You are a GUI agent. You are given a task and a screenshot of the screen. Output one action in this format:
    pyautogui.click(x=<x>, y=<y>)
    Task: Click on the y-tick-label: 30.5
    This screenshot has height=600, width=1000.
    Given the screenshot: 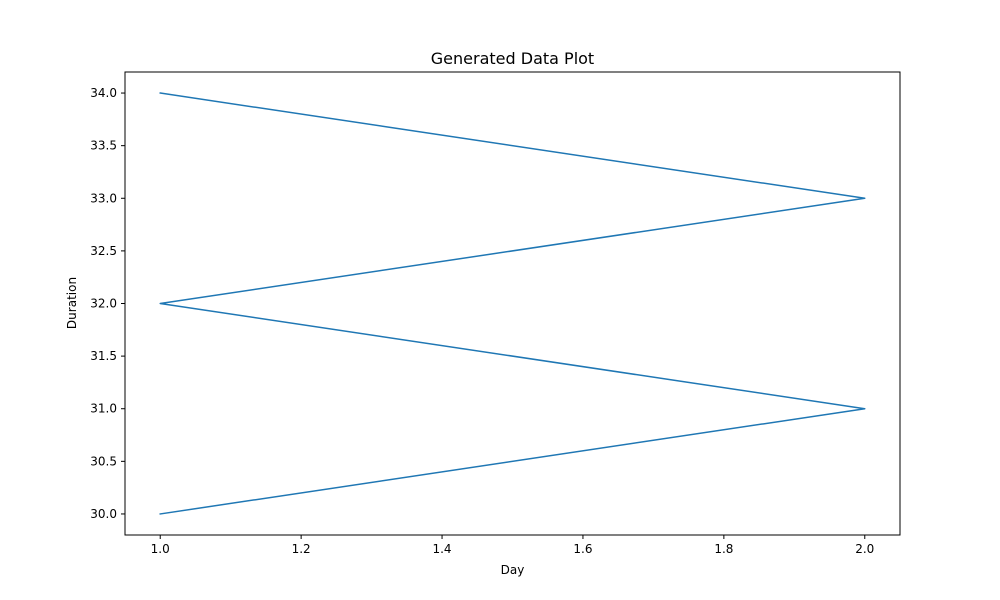 What is the action you would take?
    pyautogui.click(x=103, y=461)
    